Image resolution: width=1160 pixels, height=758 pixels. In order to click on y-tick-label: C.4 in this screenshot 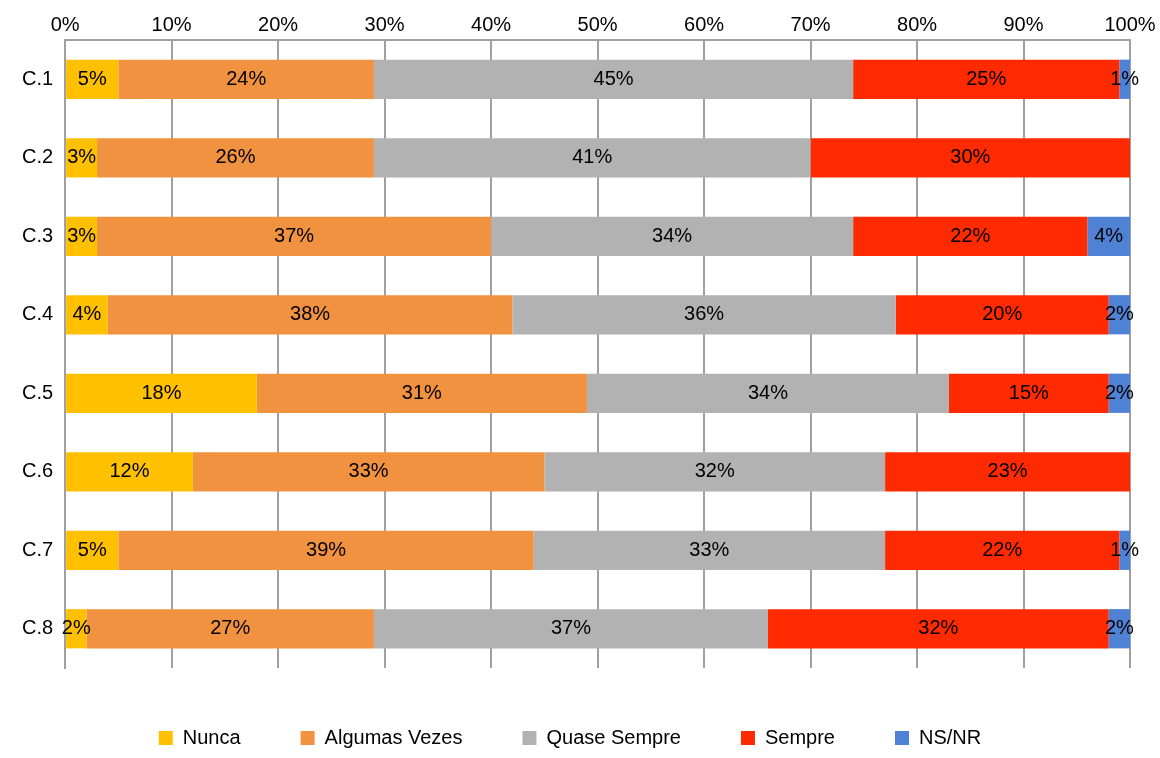, I will do `click(38, 313)`.